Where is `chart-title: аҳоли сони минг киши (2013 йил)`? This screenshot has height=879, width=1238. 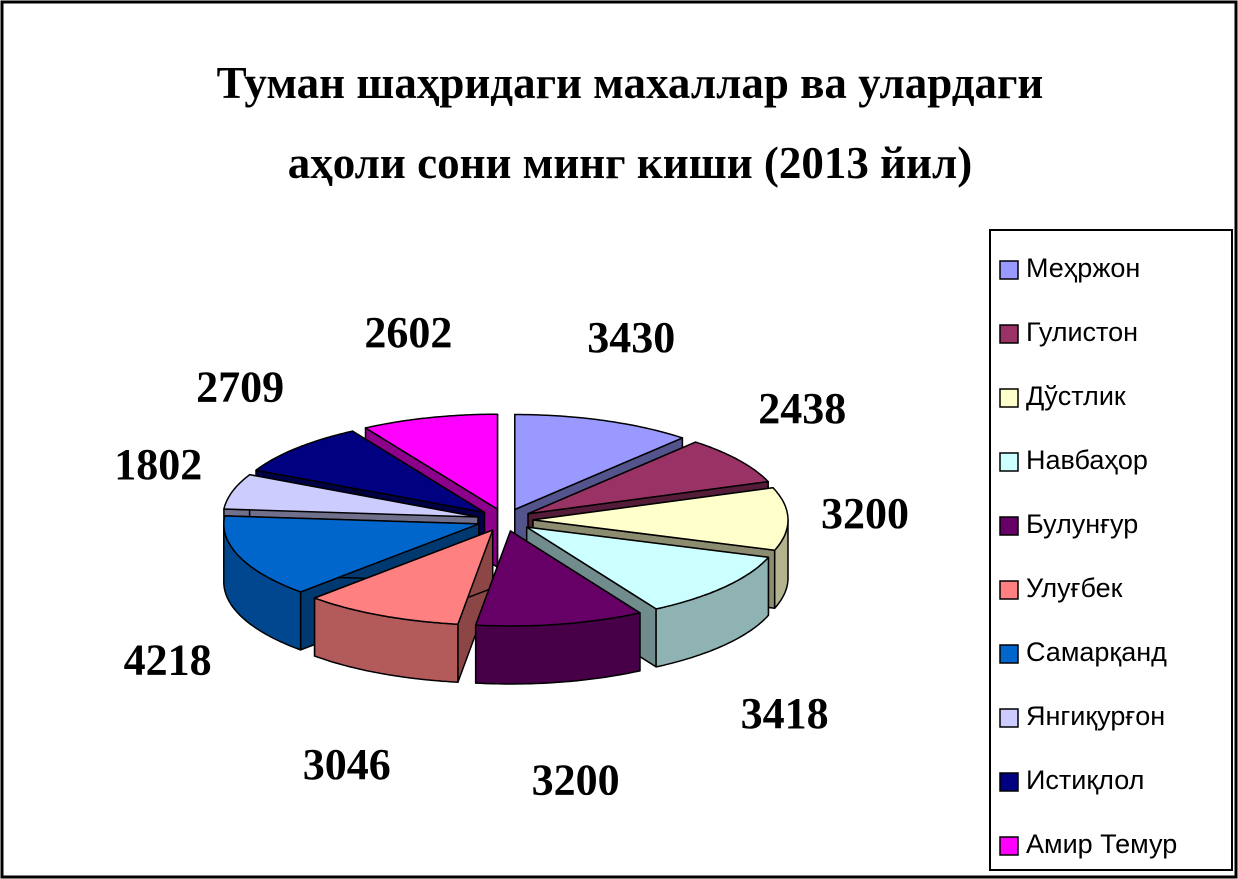
chart-title: аҳоли сони минг киши (2013 йил) is located at coordinates (630, 163).